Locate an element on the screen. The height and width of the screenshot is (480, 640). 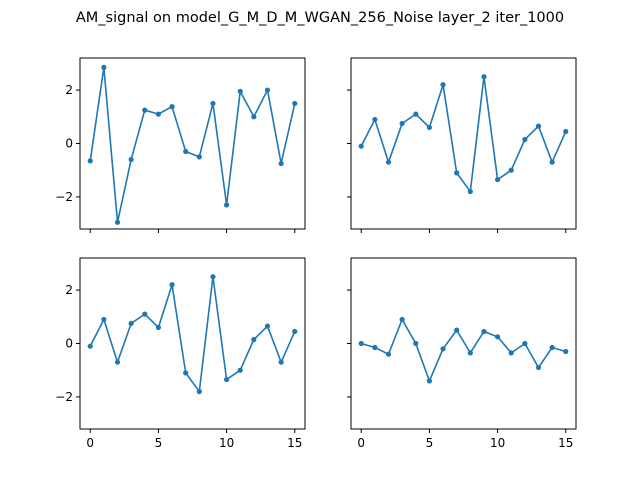
subplot-bottom-right: 0 5 10 15 is located at coordinates (462, 353).